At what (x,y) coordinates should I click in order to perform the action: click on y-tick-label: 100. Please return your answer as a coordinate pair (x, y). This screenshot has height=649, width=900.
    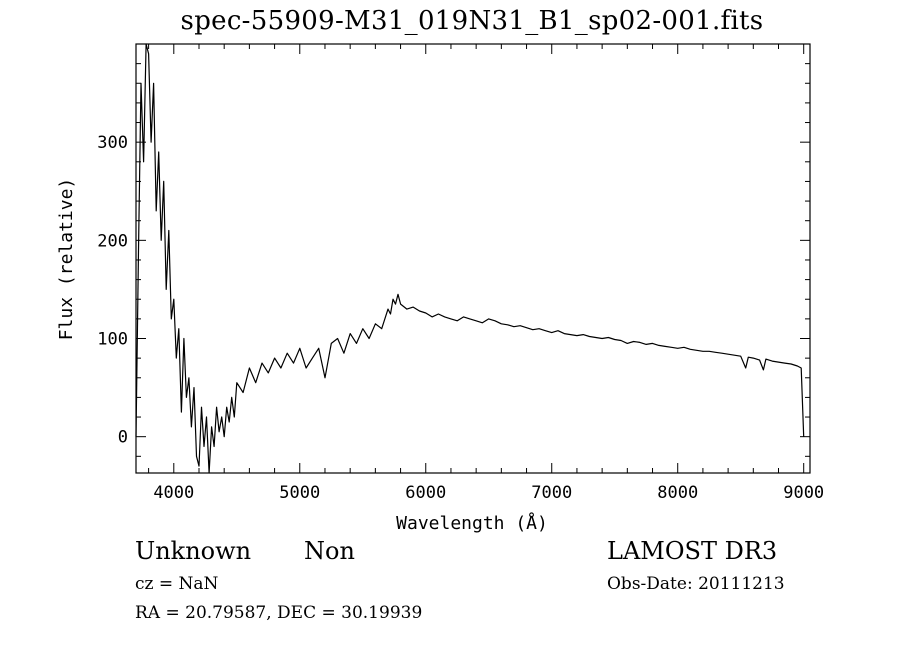
    Looking at the image, I should click on (112, 340).